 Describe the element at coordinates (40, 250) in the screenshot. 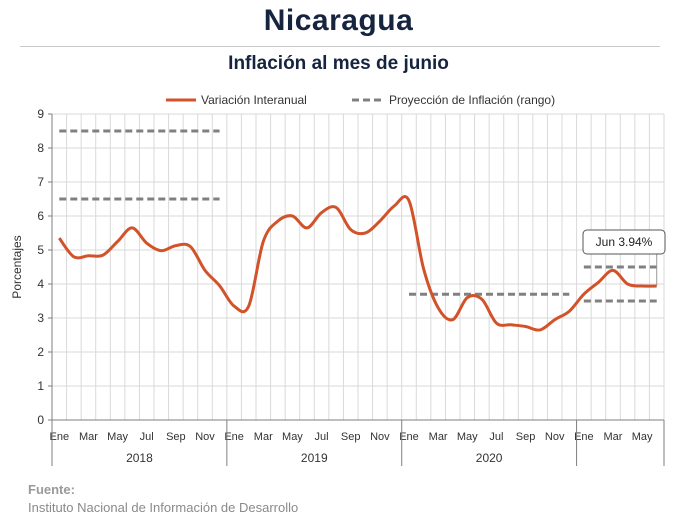

I see `y-tick-label: 5` at that location.